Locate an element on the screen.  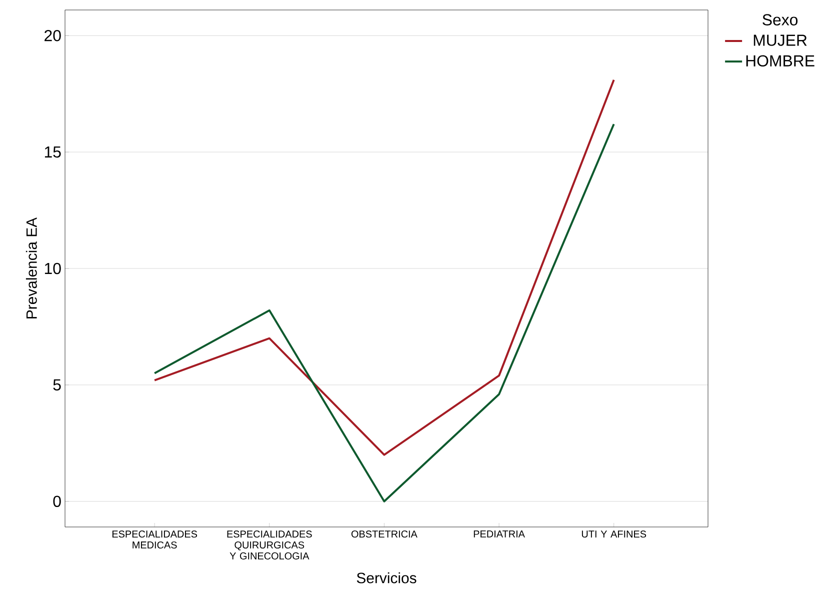
x-tick-label: PEDIATRIA is located at coordinates (499, 534).